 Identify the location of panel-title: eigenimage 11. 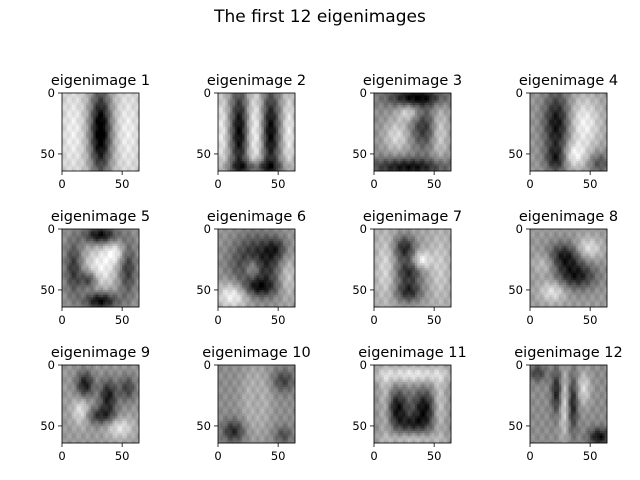
(412, 353).